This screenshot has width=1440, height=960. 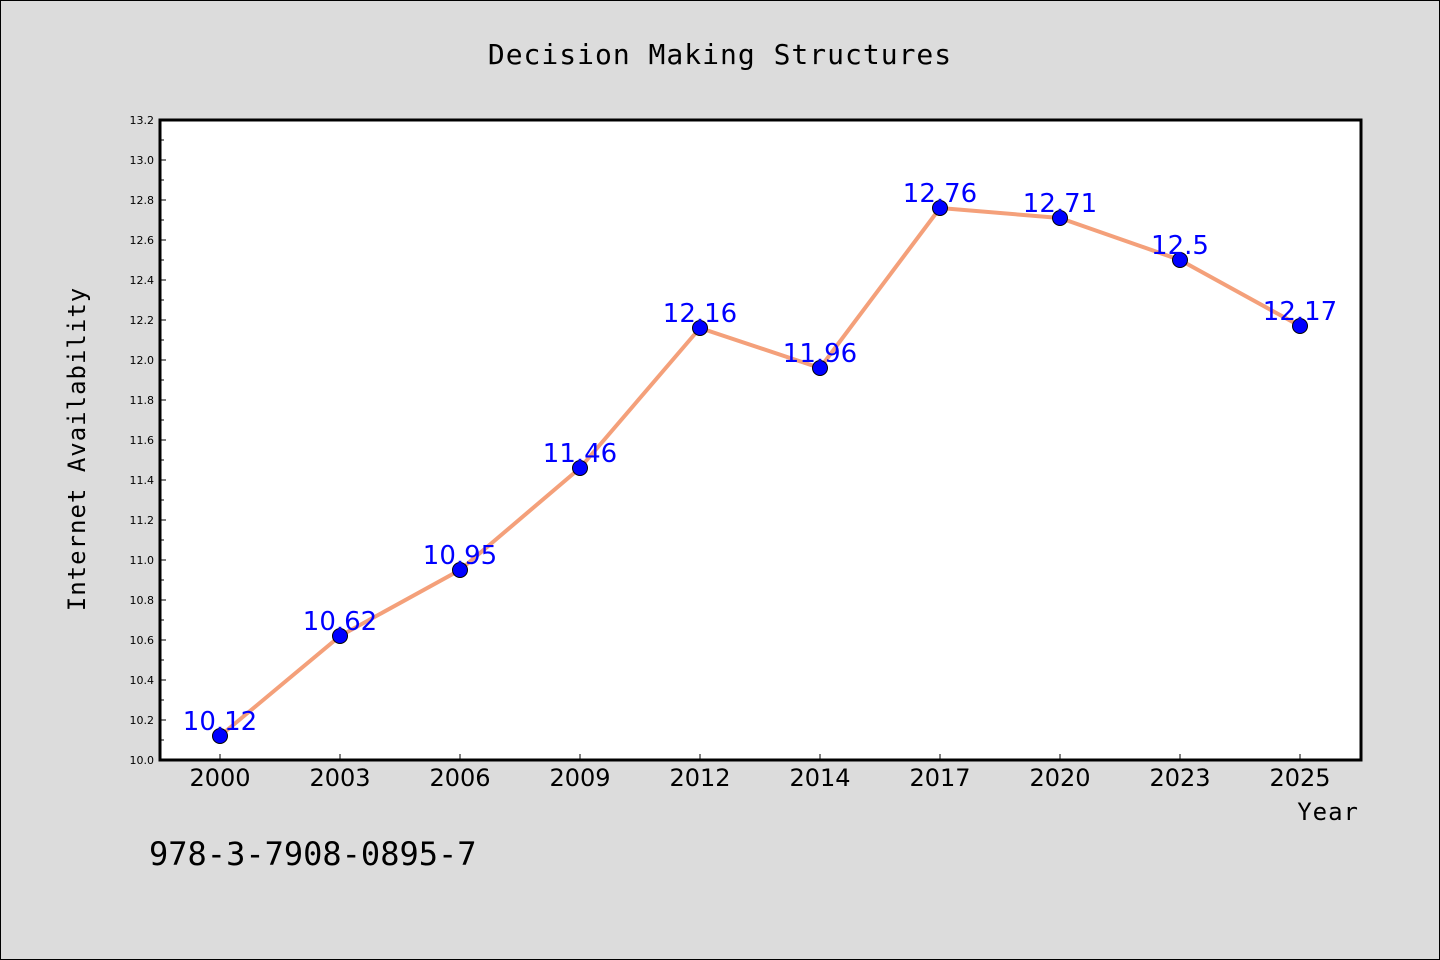 What do you see at coordinates (220, 722) in the screenshot?
I see `data-label: 10.12` at bounding box center [220, 722].